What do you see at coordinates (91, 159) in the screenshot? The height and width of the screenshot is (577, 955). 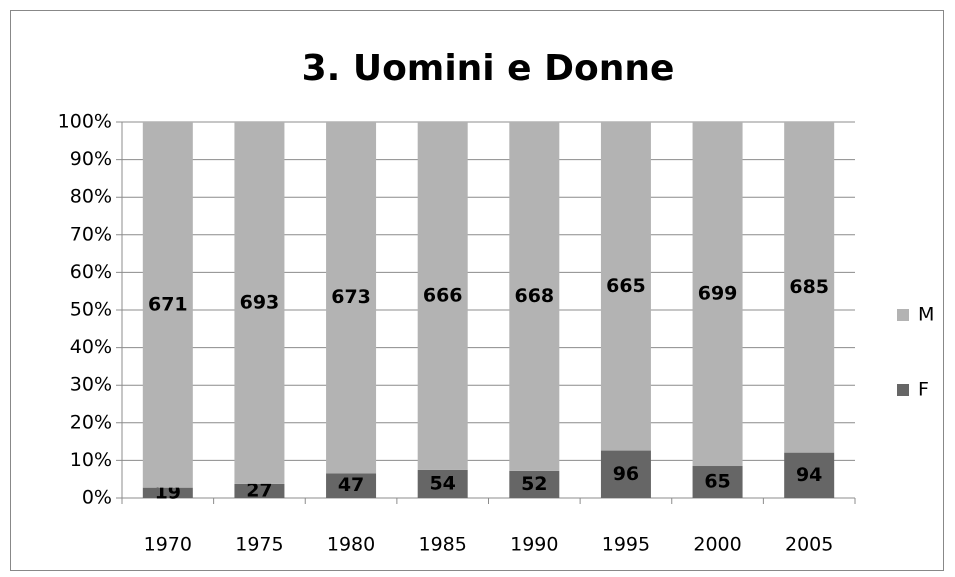 I see `y-tick-label: 90%` at bounding box center [91, 159].